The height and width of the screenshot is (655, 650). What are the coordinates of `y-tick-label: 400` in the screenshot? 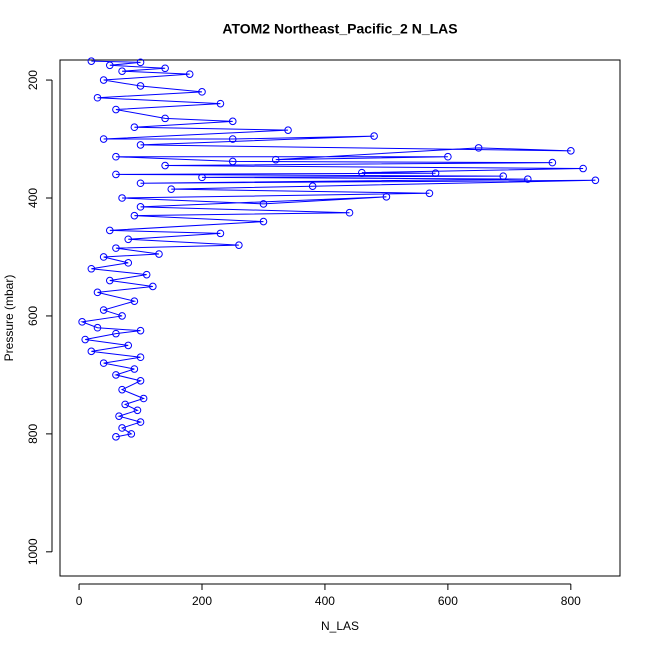 It's located at (33, 198).